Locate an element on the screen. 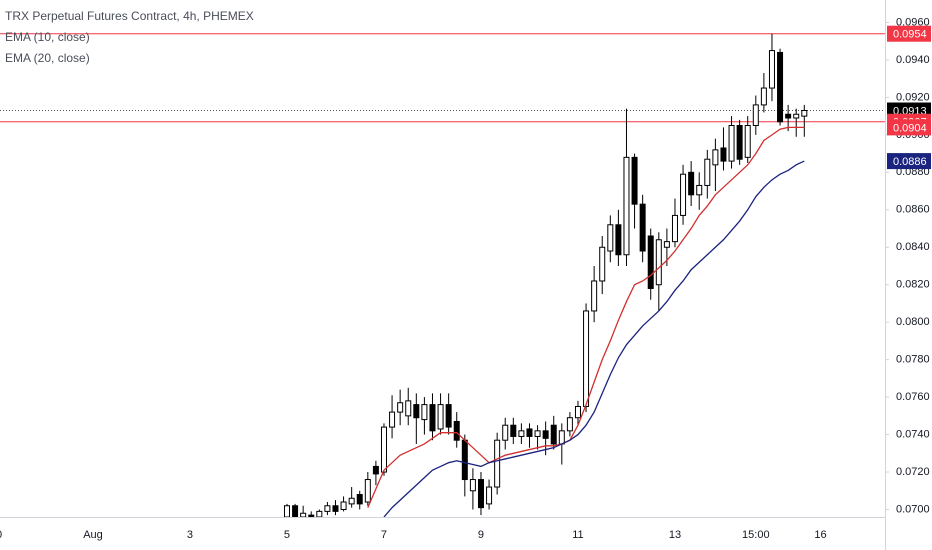 Image resolution: width=932 pixels, height=550 pixels. y-tick-label: 0.0880 is located at coordinates (913, 172).